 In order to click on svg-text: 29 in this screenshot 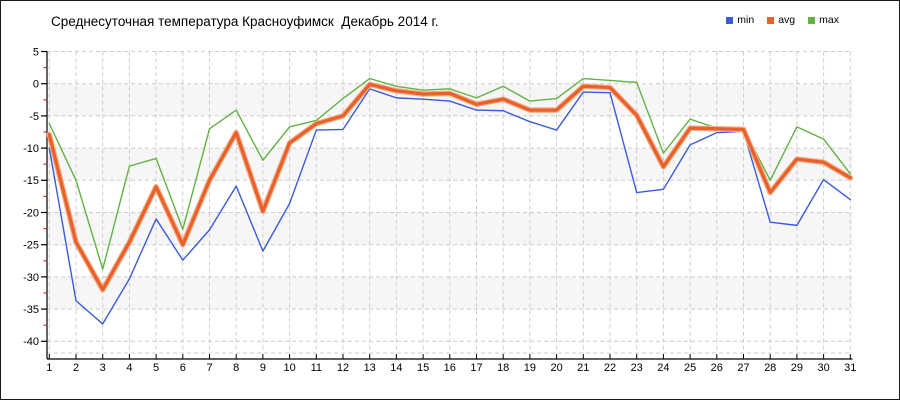, I will do `click(797, 368)`.